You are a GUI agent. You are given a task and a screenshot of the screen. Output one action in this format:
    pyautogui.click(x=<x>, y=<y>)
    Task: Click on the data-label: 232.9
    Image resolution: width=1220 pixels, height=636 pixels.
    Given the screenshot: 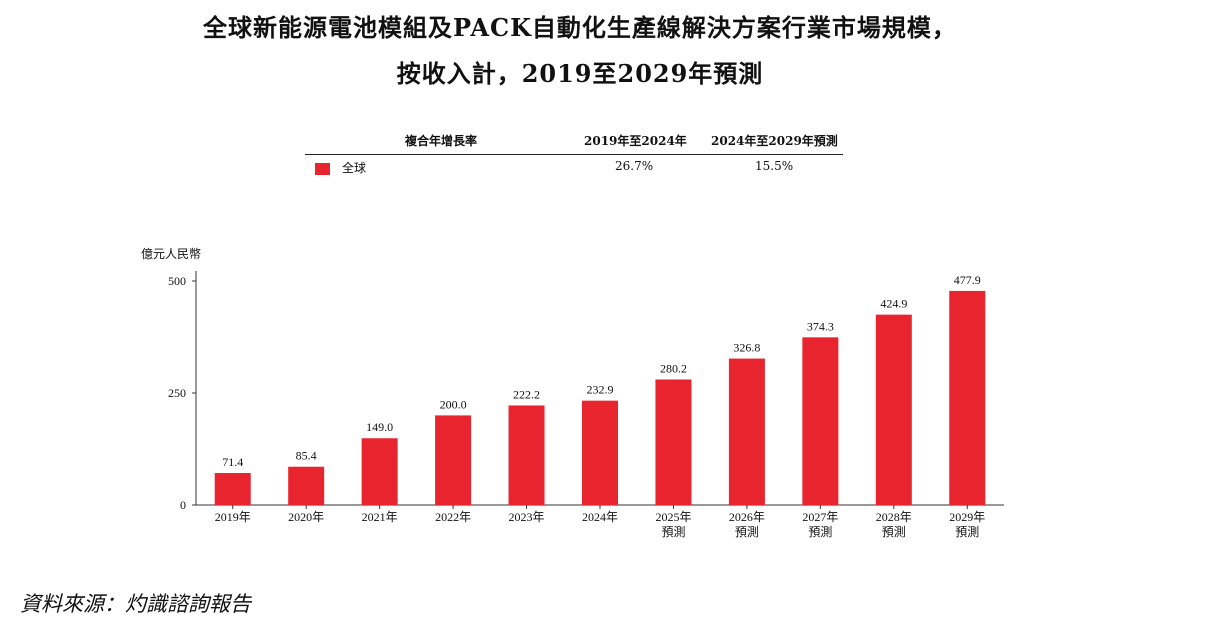 What is the action you would take?
    pyautogui.click(x=600, y=390)
    